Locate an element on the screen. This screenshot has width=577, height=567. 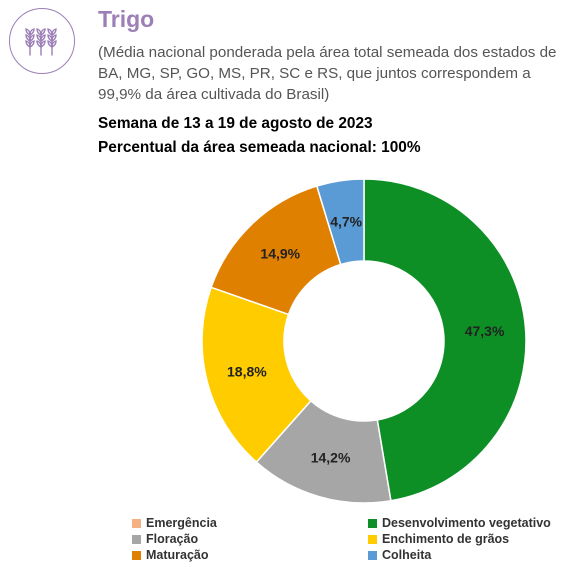
page-title: Trigo is located at coordinates (126, 19).